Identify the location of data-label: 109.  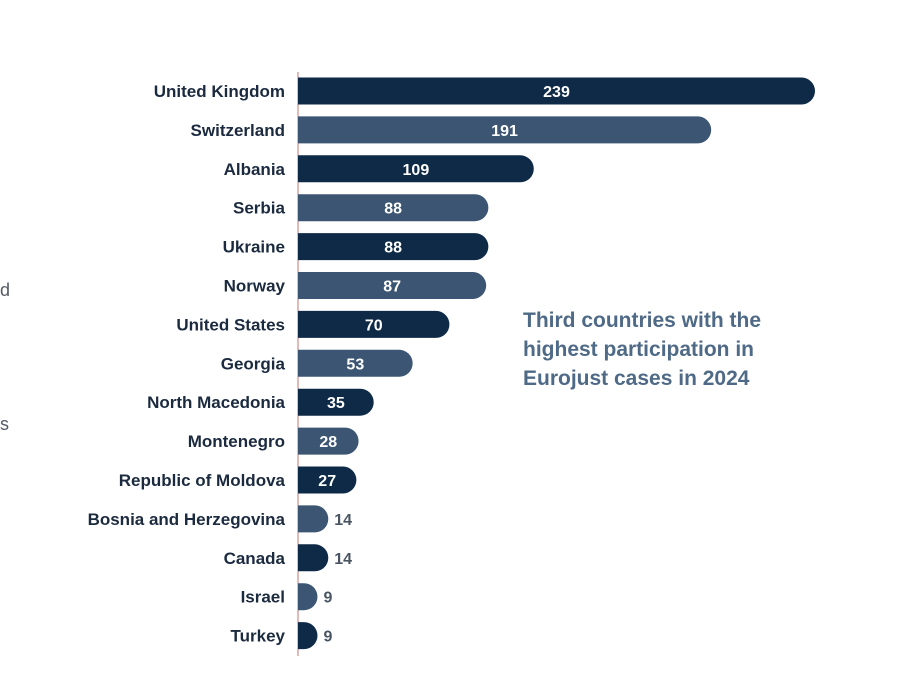
(416, 170).